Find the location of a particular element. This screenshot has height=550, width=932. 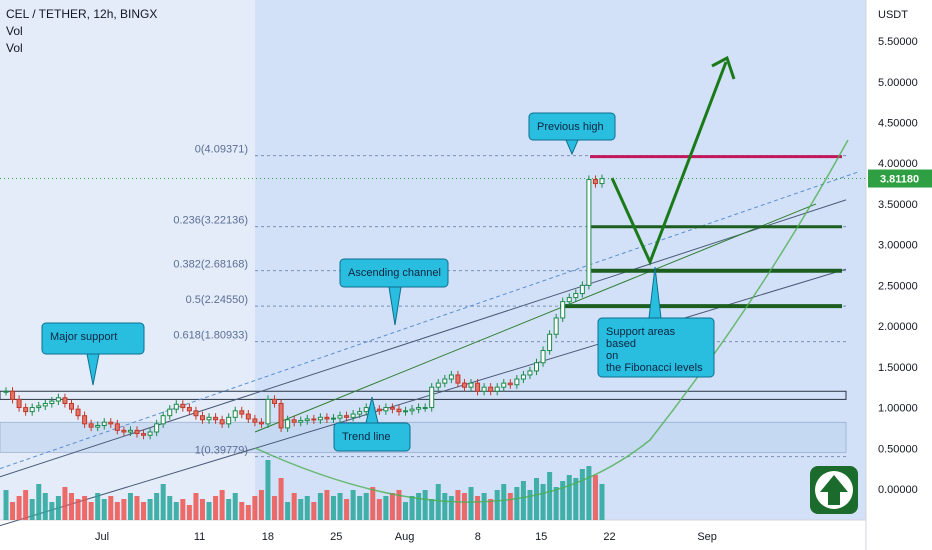

callout-previous-high-text-0: Previous high is located at coordinates (570, 127).